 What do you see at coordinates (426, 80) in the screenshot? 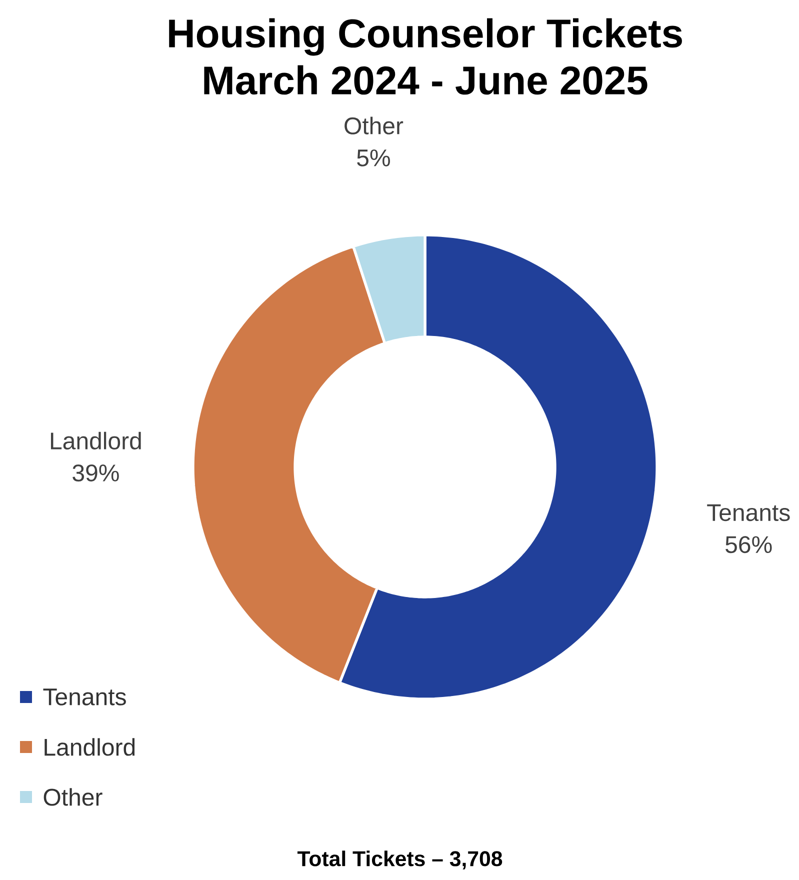
I see `chart-subtitle: March 2024 - June 2025` at bounding box center [426, 80].